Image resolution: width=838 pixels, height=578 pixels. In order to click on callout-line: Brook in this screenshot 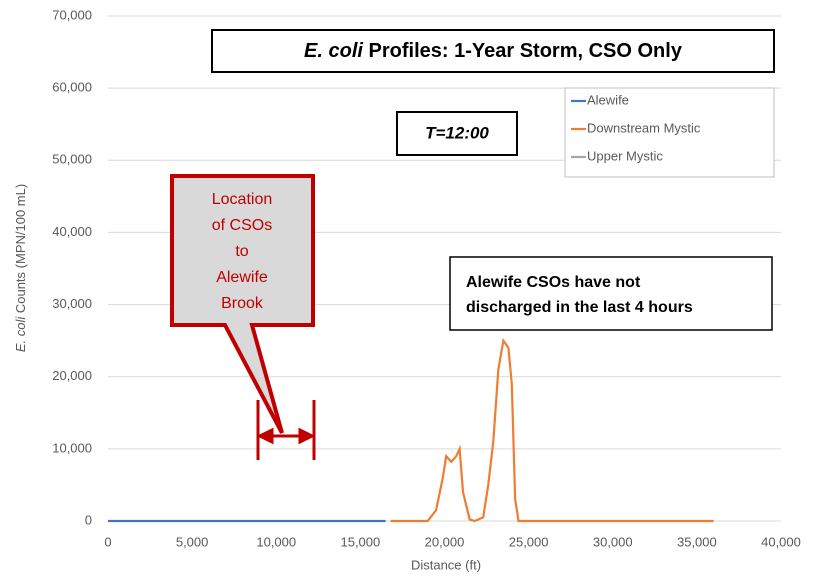, I will do `click(242, 303)`.